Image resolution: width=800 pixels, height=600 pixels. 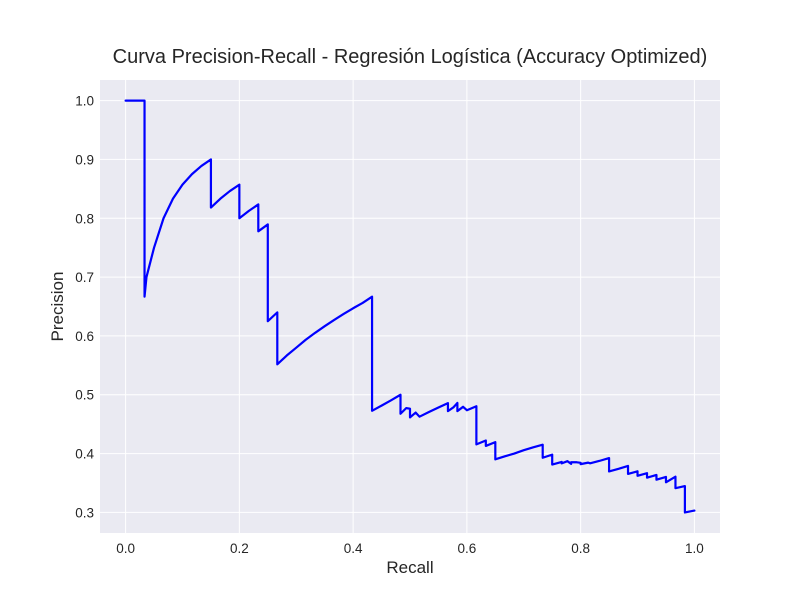 I want to click on y-tick-label: 1.0, so click(x=84, y=101).